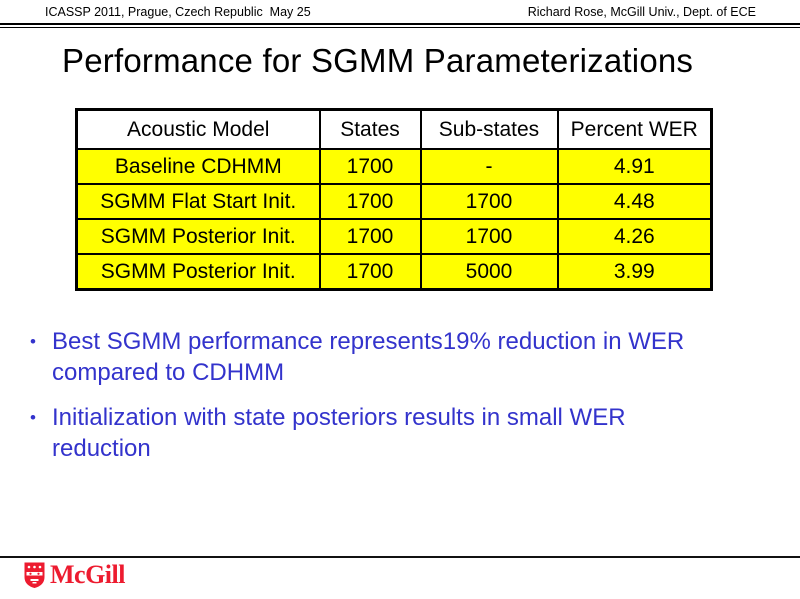  What do you see at coordinates (198, 166) in the screenshot?
I see `cell-model: Baseline CDHMM` at bounding box center [198, 166].